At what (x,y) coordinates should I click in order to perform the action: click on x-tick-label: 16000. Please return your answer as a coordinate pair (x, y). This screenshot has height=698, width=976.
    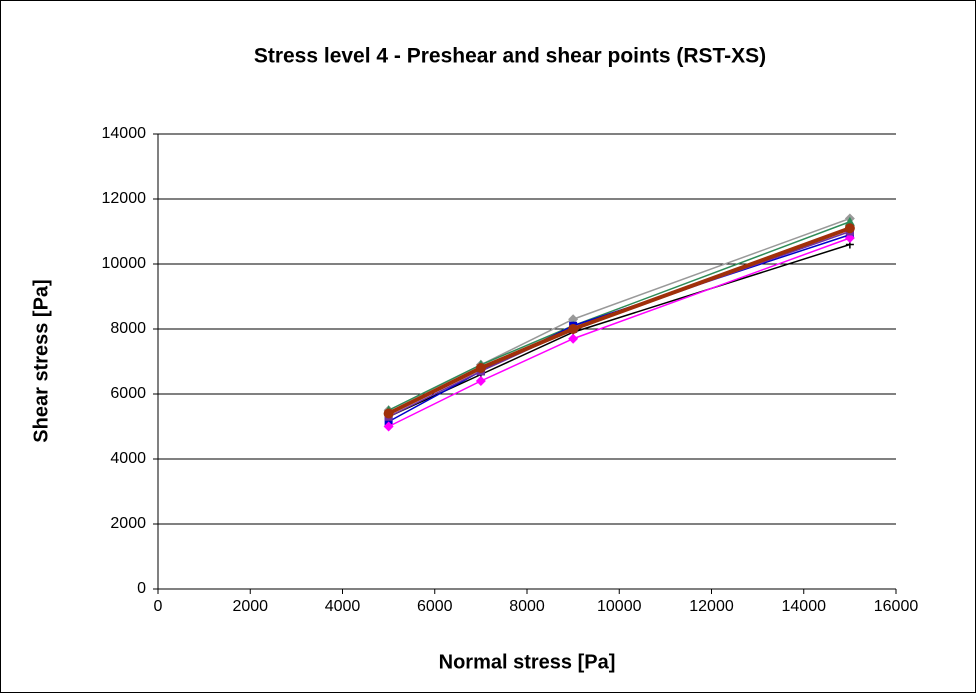
    Looking at the image, I should click on (896, 606).